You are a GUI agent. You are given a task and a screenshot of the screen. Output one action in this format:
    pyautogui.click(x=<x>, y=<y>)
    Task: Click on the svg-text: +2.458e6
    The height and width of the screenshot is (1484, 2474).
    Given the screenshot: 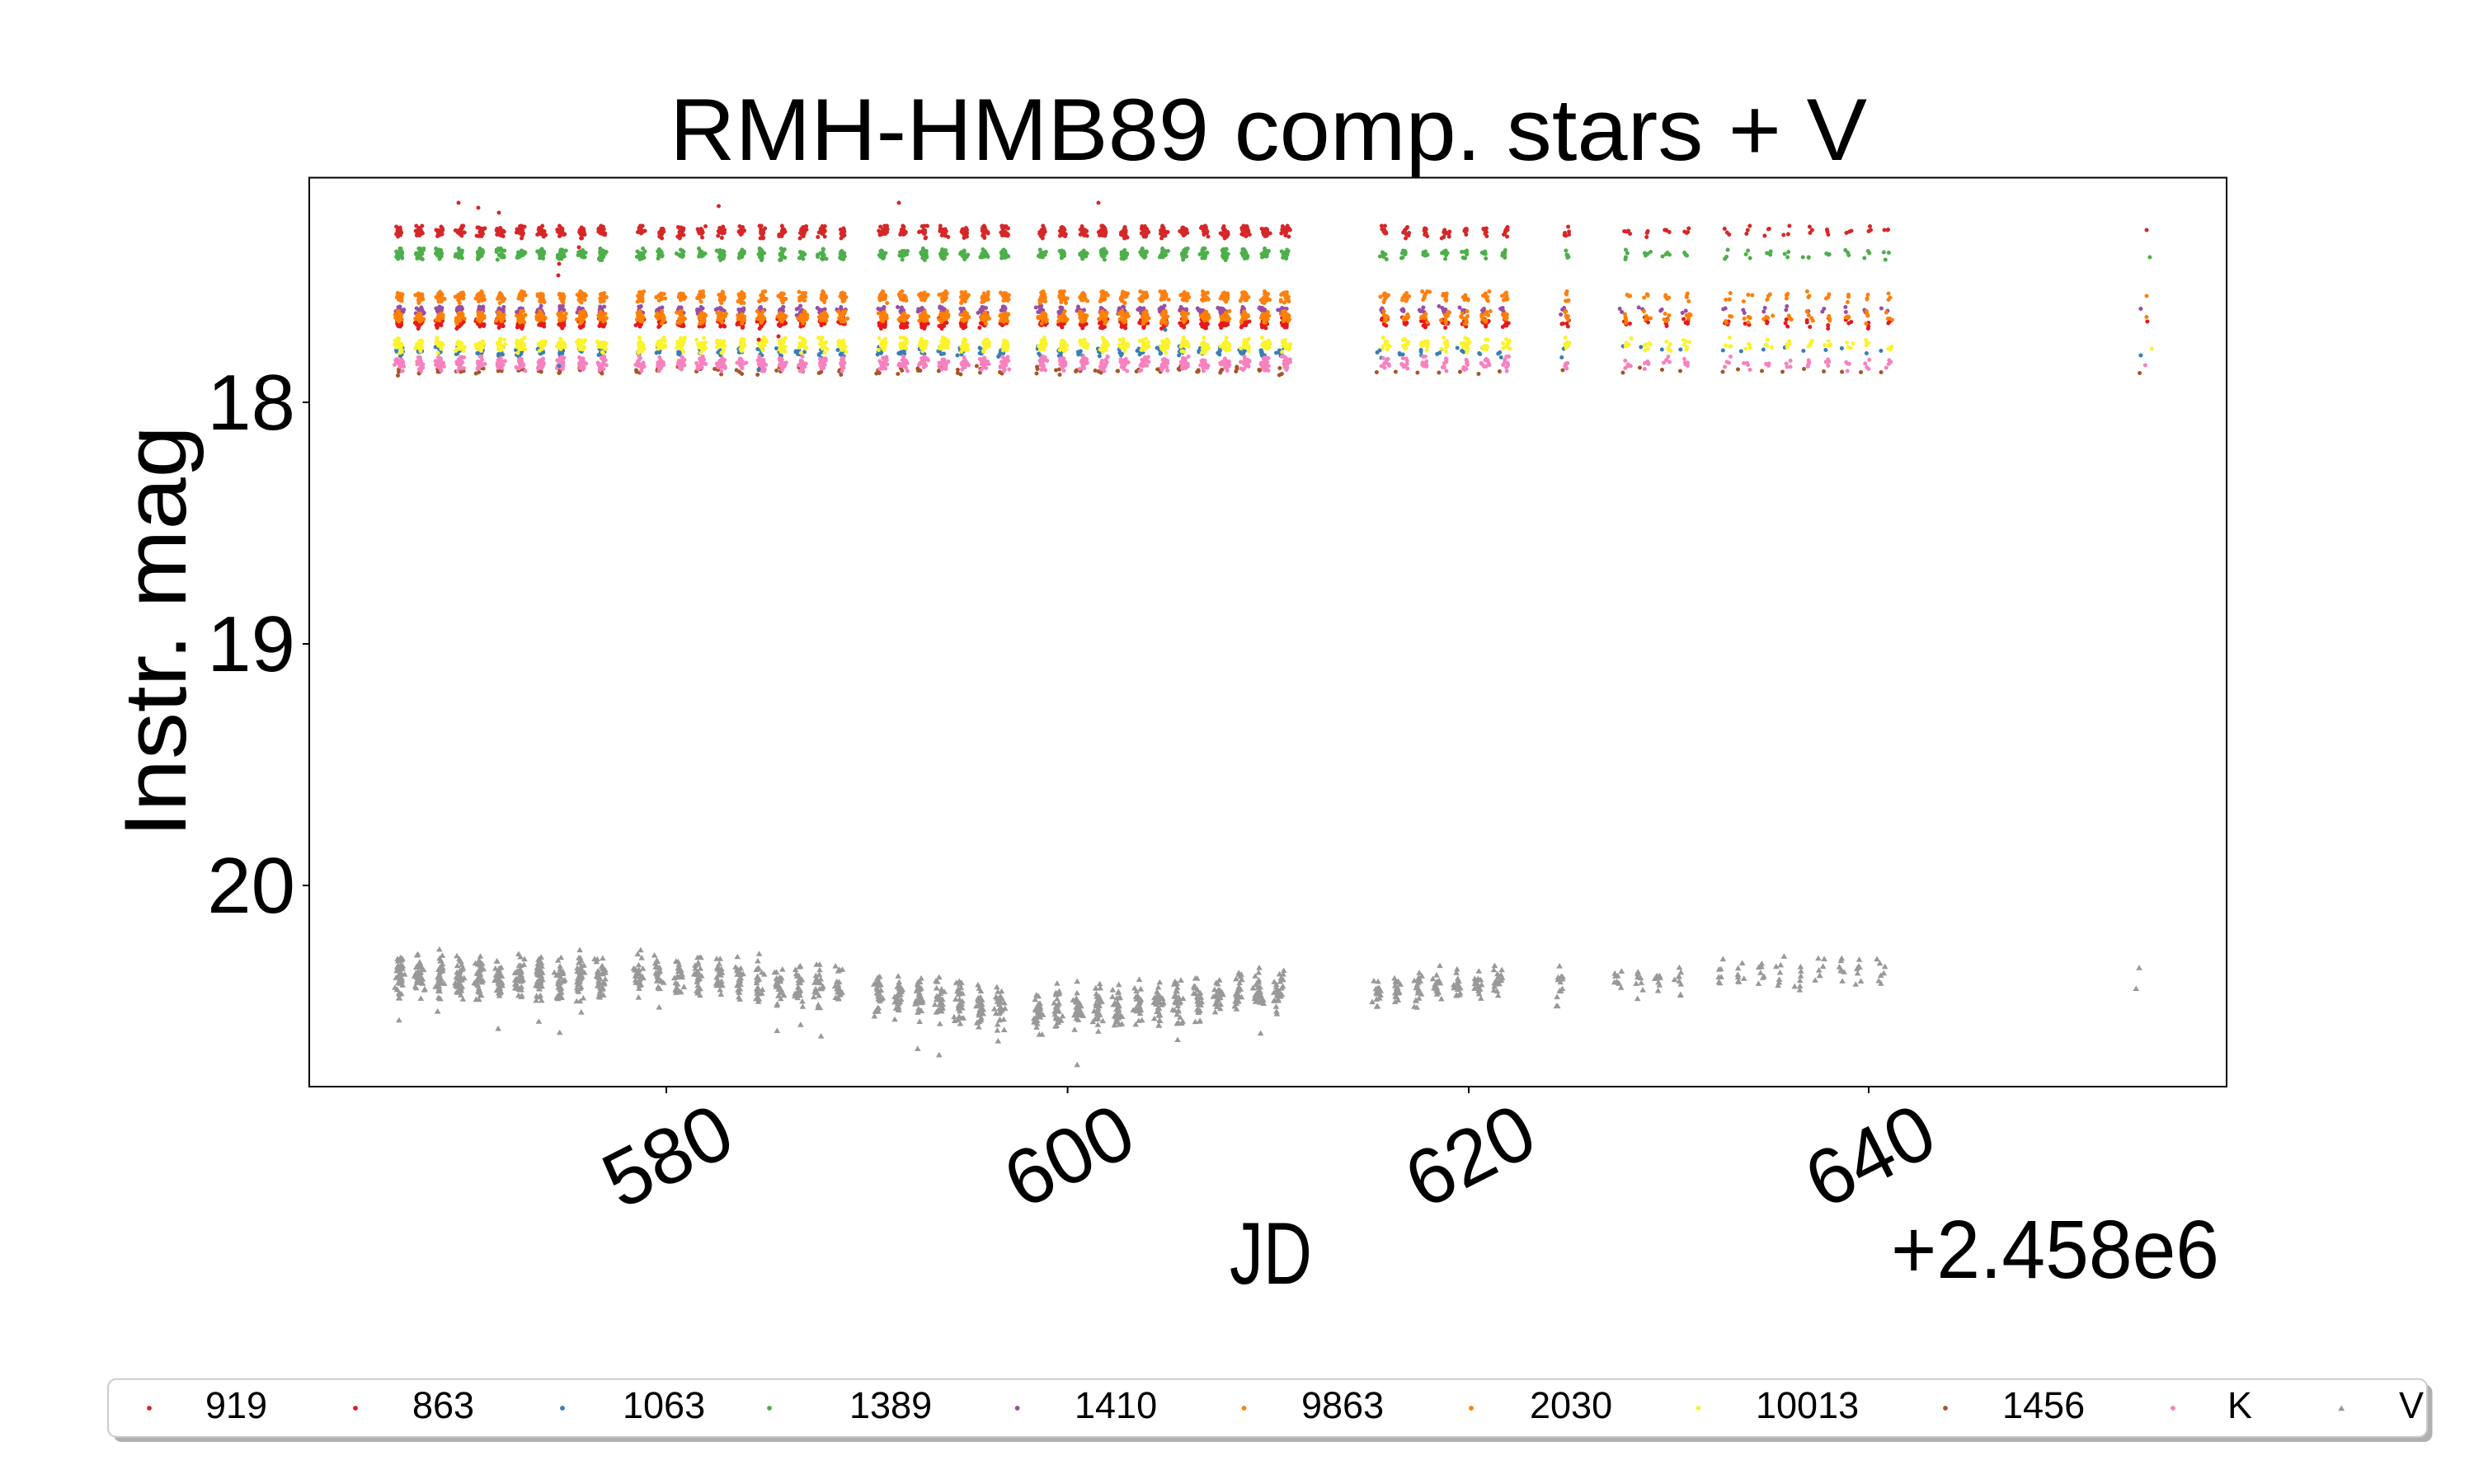 What is the action you would take?
    pyautogui.click(x=2055, y=1250)
    